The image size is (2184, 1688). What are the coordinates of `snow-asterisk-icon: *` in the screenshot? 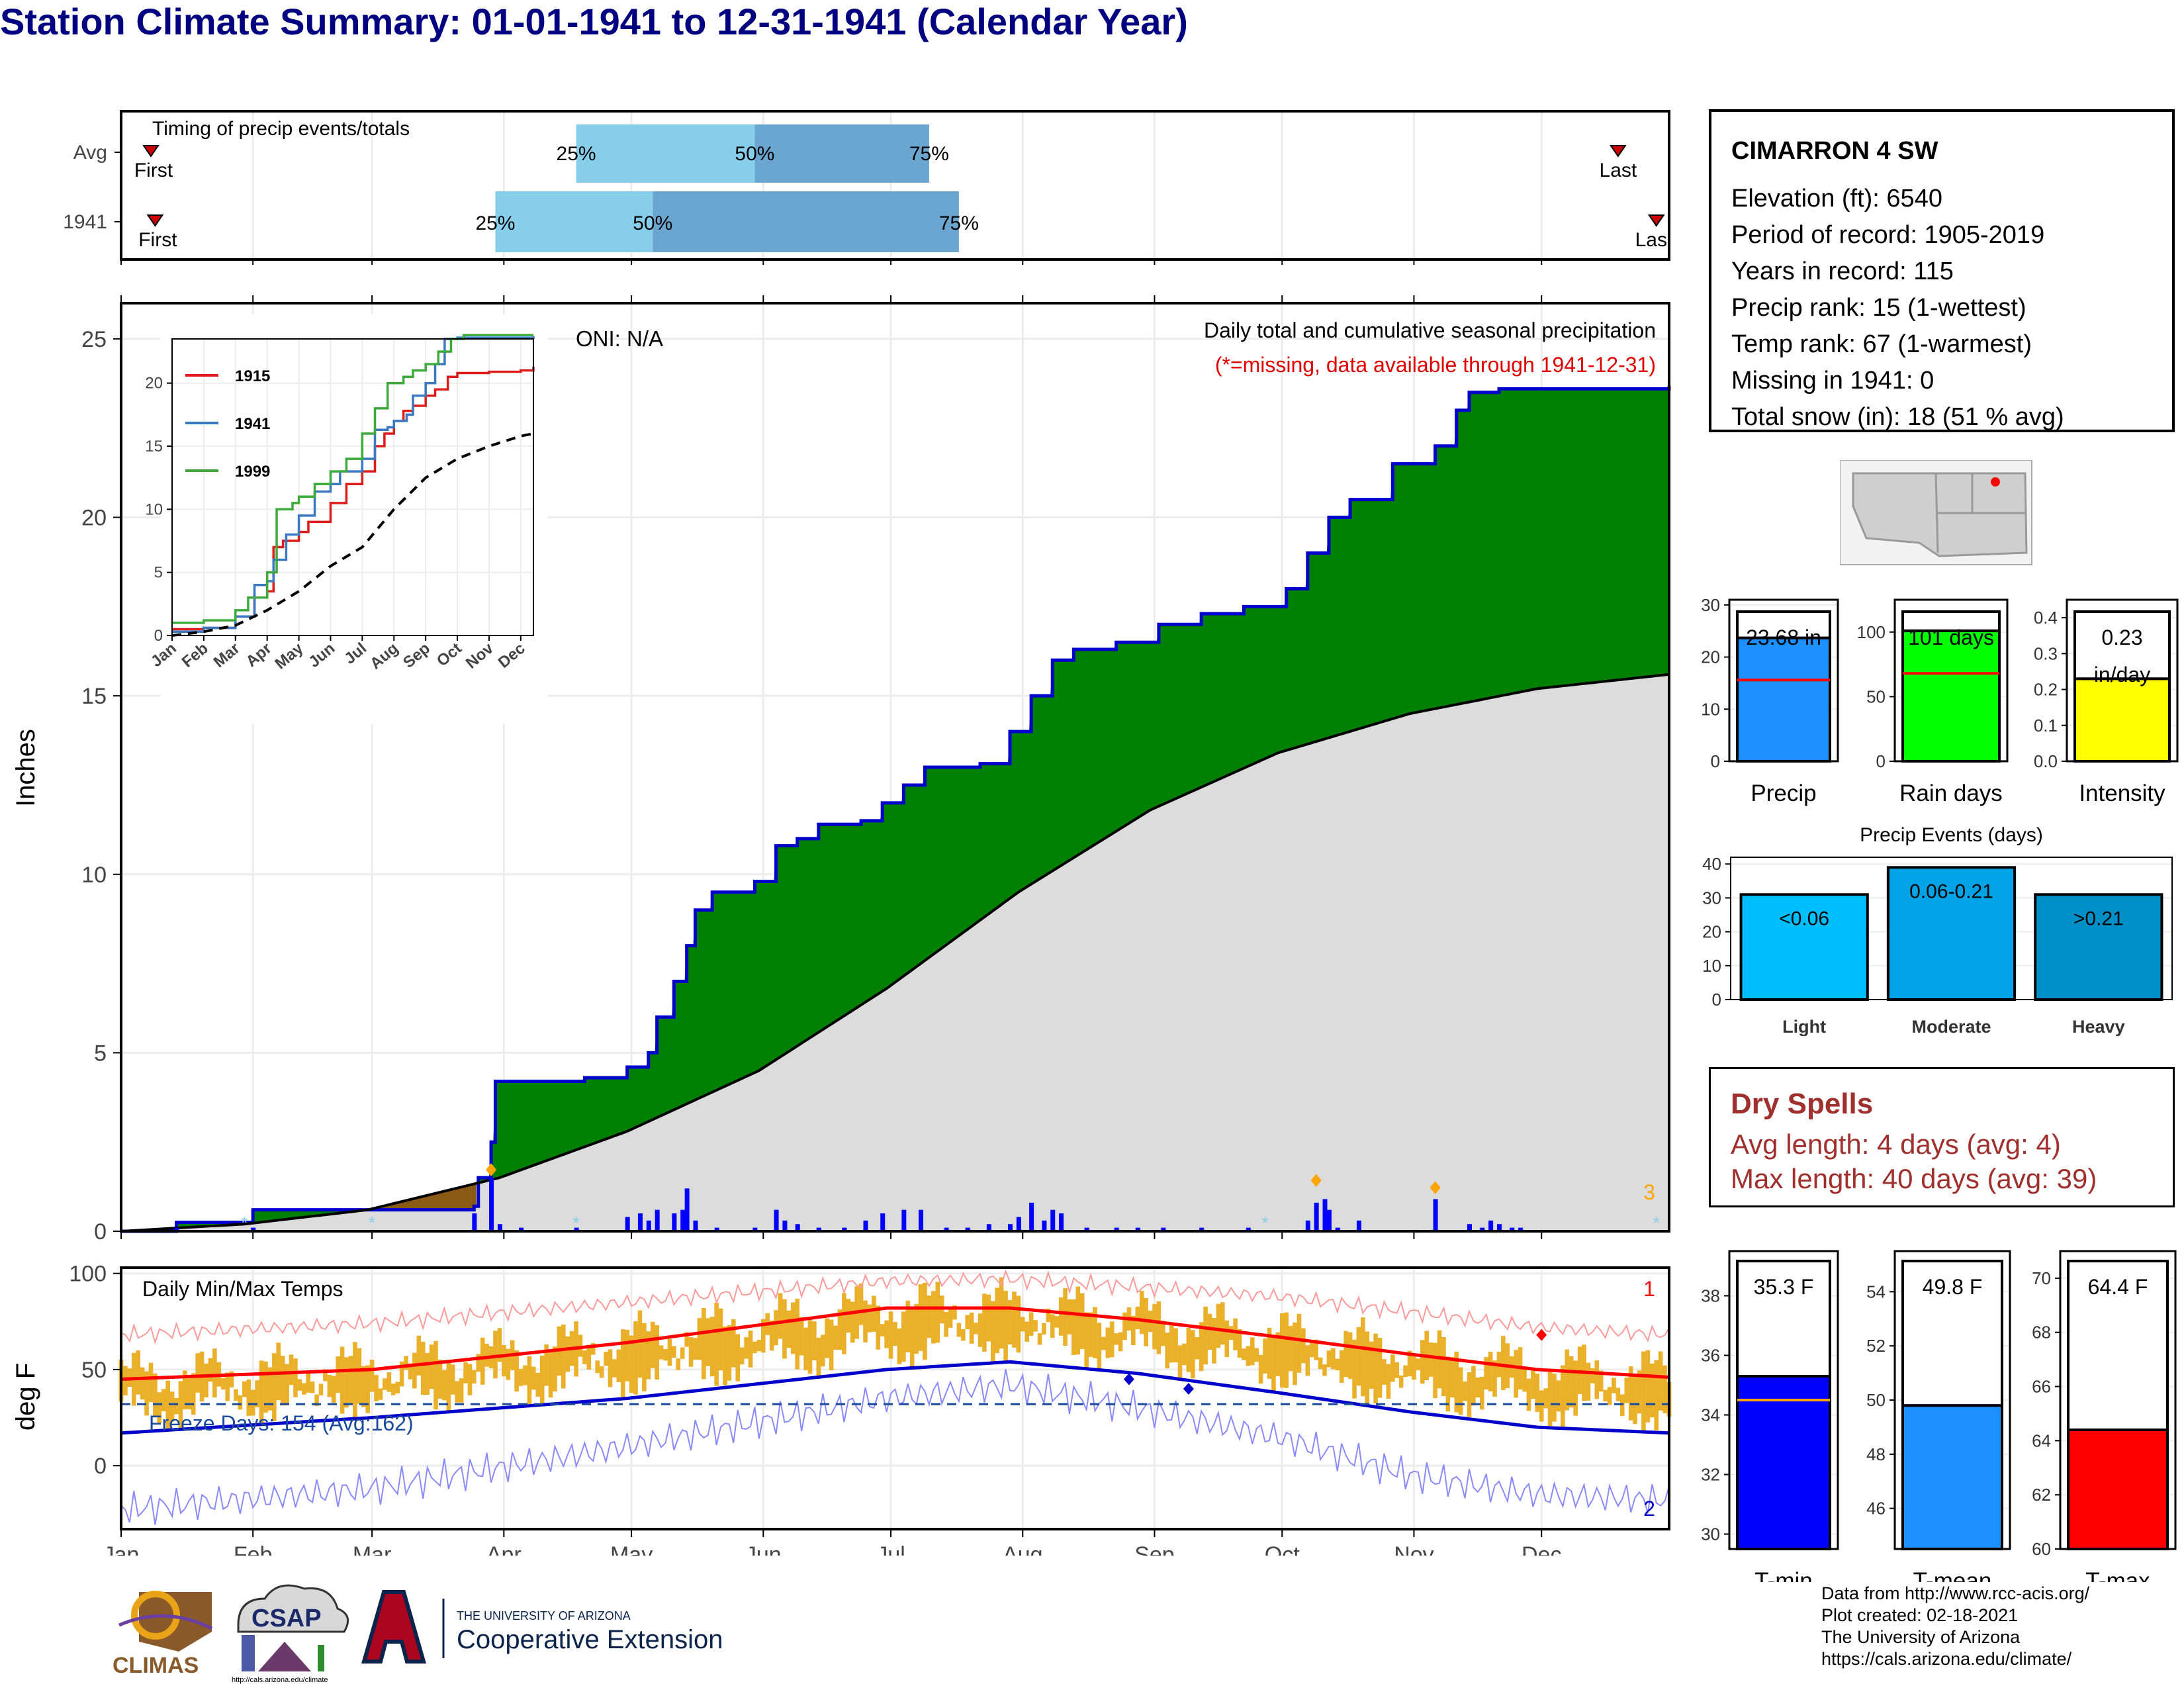 It's located at (576, 1223).